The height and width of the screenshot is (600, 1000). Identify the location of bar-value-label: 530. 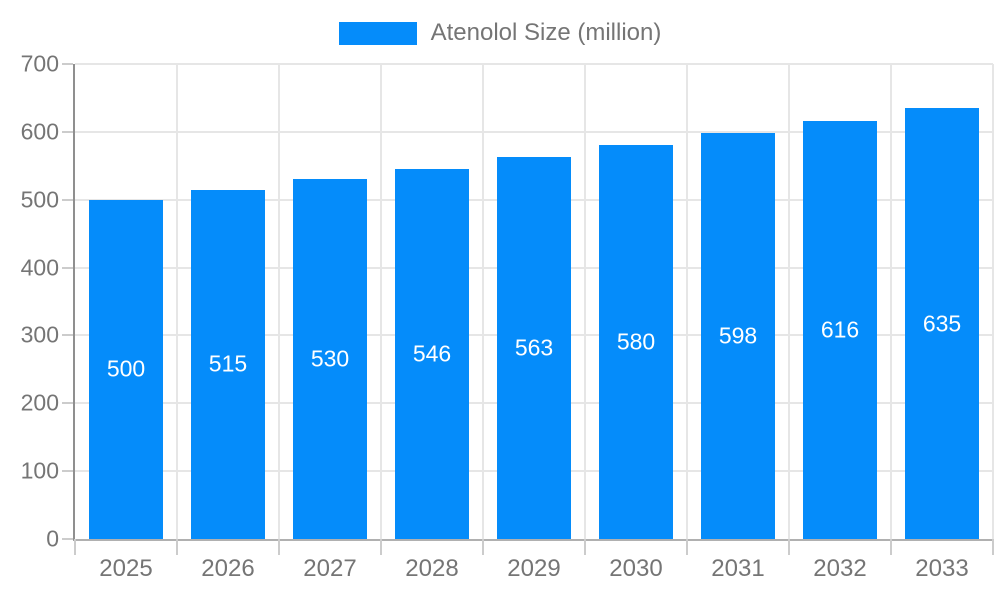
(330, 358).